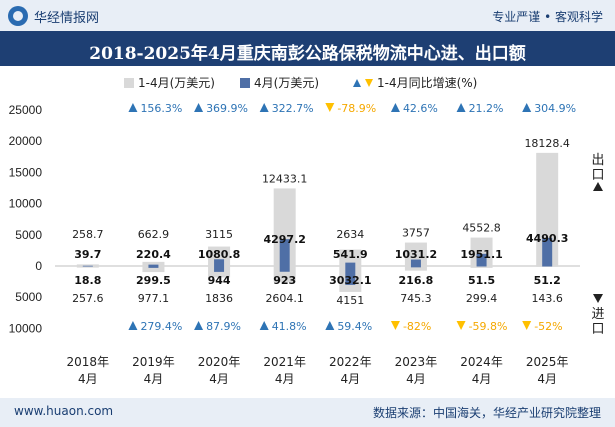 Image resolution: width=615 pixels, height=427 pixels. I want to click on x-tick-label-year: 2018年, so click(88, 362).